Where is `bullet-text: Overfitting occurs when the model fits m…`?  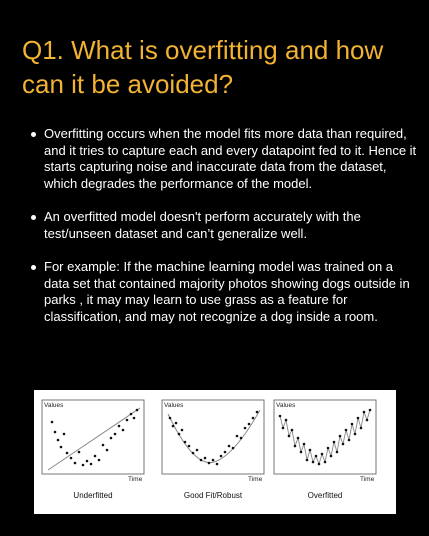 bullet-text: Overfitting occurs when the model fits m… is located at coordinates (230, 158).